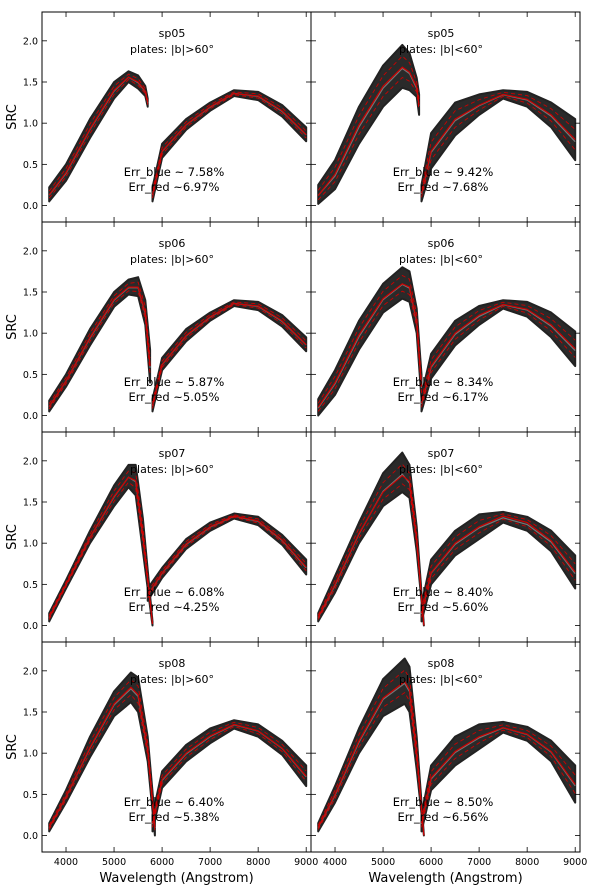  Describe the element at coordinates (443, 397) in the screenshot. I see `err-red-label: Err_red ~6.17%` at that location.